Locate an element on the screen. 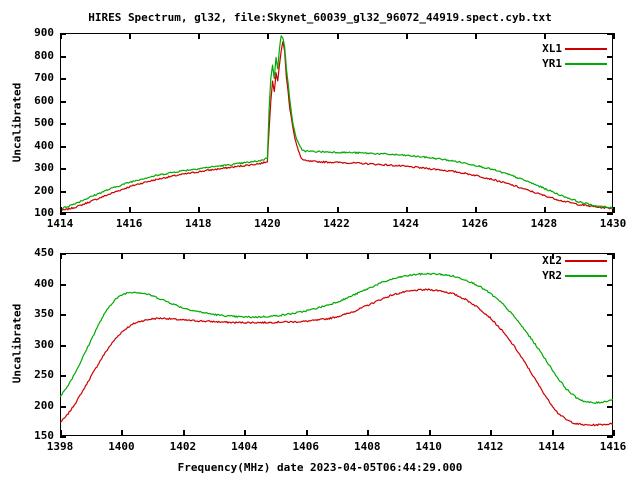 The width and height of the screenshot is (640, 480). x-tick-label-top: 1414 is located at coordinates (60, 223).